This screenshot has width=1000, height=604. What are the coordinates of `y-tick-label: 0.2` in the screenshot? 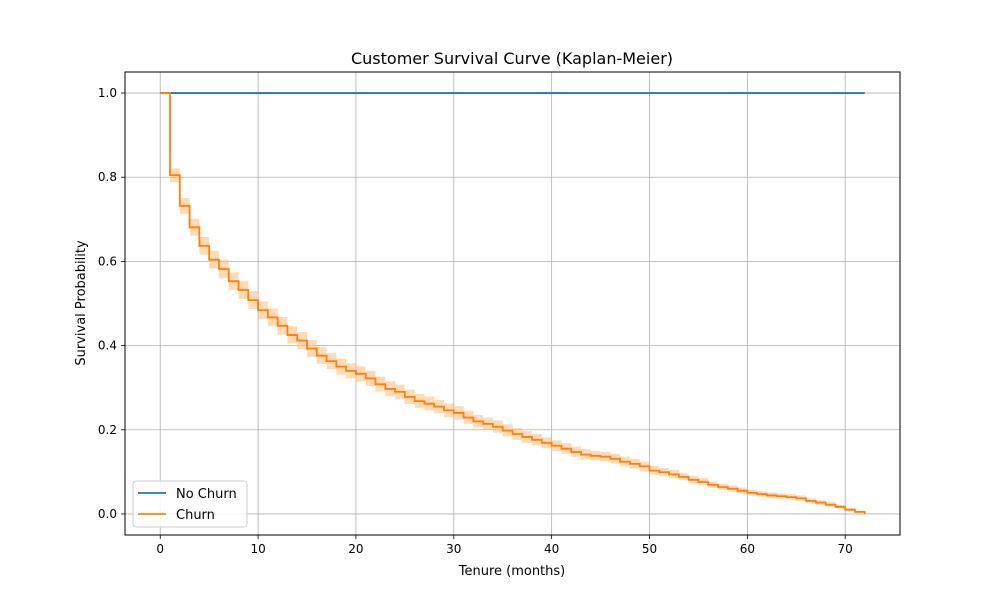 It's located at (107, 430).